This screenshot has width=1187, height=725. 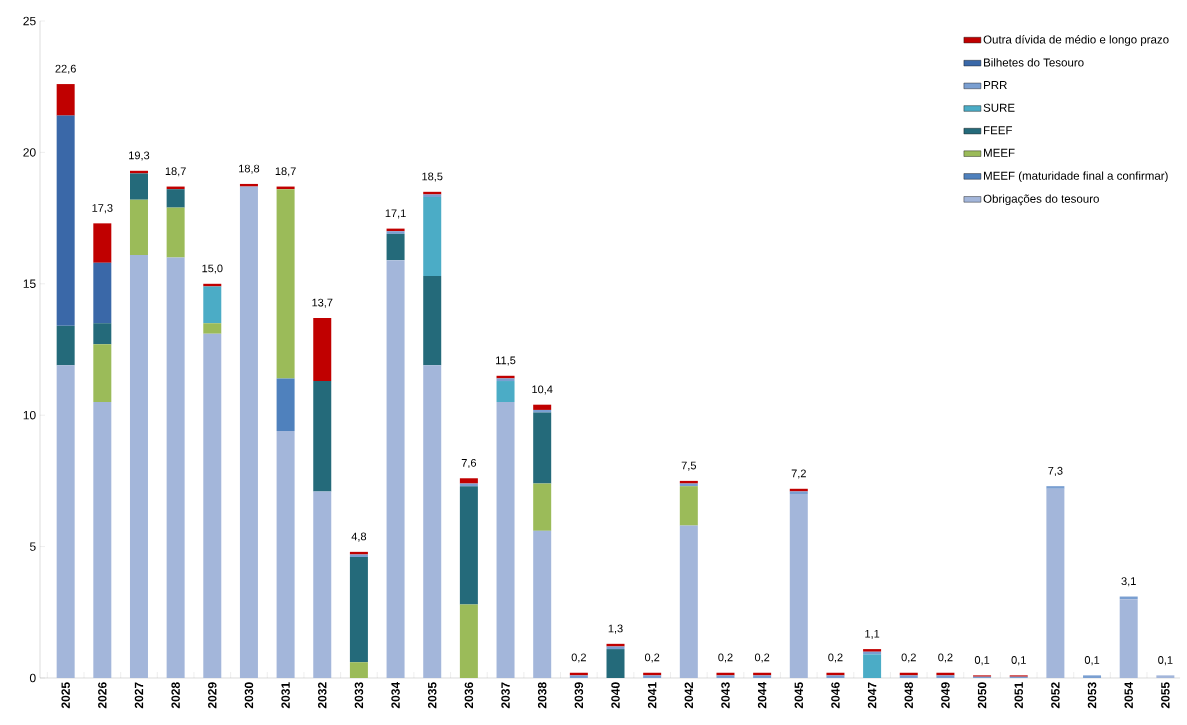 What do you see at coordinates (1128, 695) in the screenshot?
I see `x-tick-label: 2054` at bounding box center [1128, 695].